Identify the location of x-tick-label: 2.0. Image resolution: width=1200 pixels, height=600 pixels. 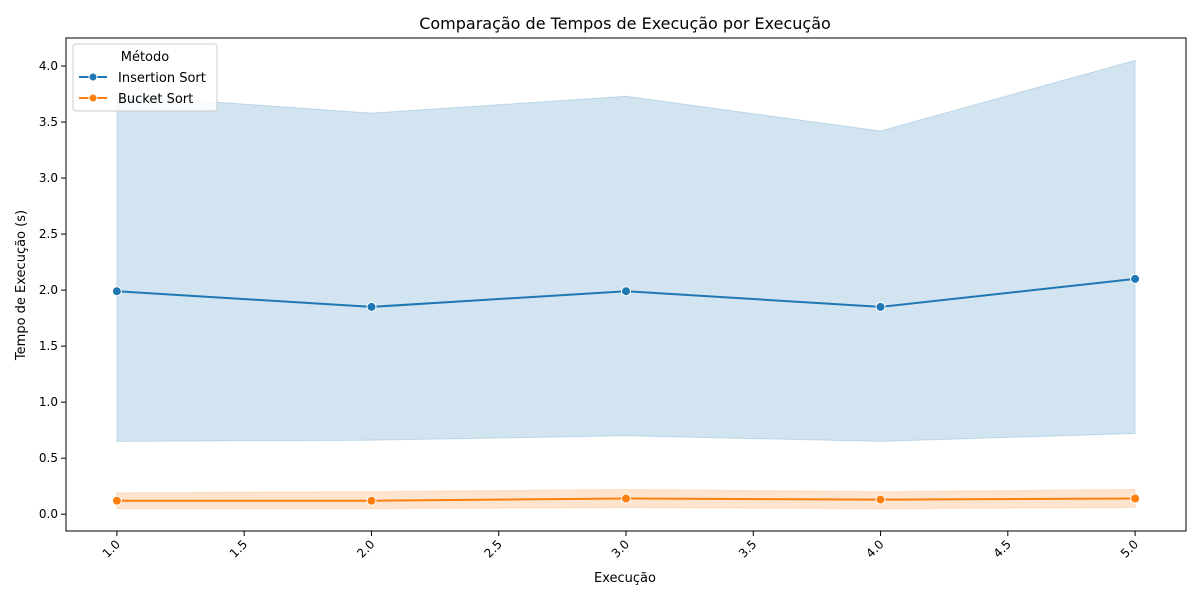
(365, 548).